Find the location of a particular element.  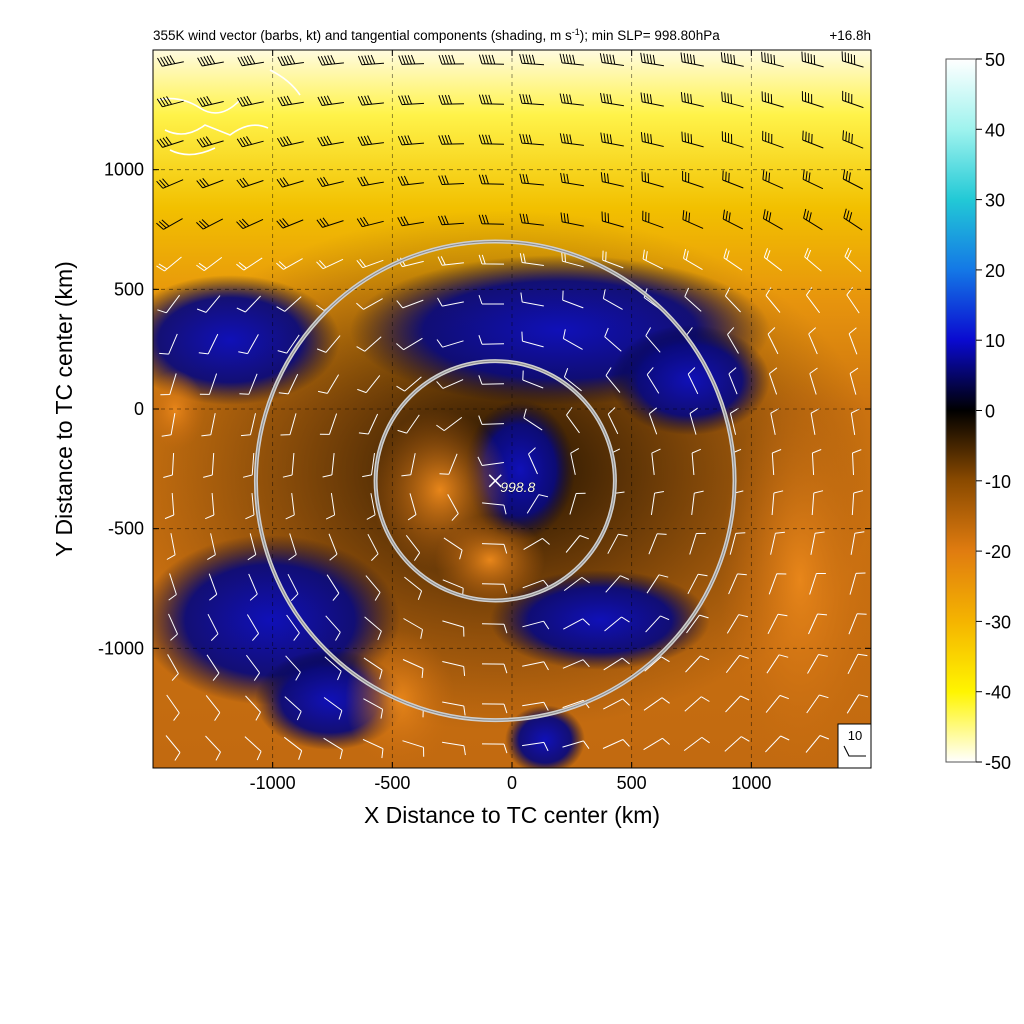

colorbar-tick-label: -30 is located at coordinates (998, 622).